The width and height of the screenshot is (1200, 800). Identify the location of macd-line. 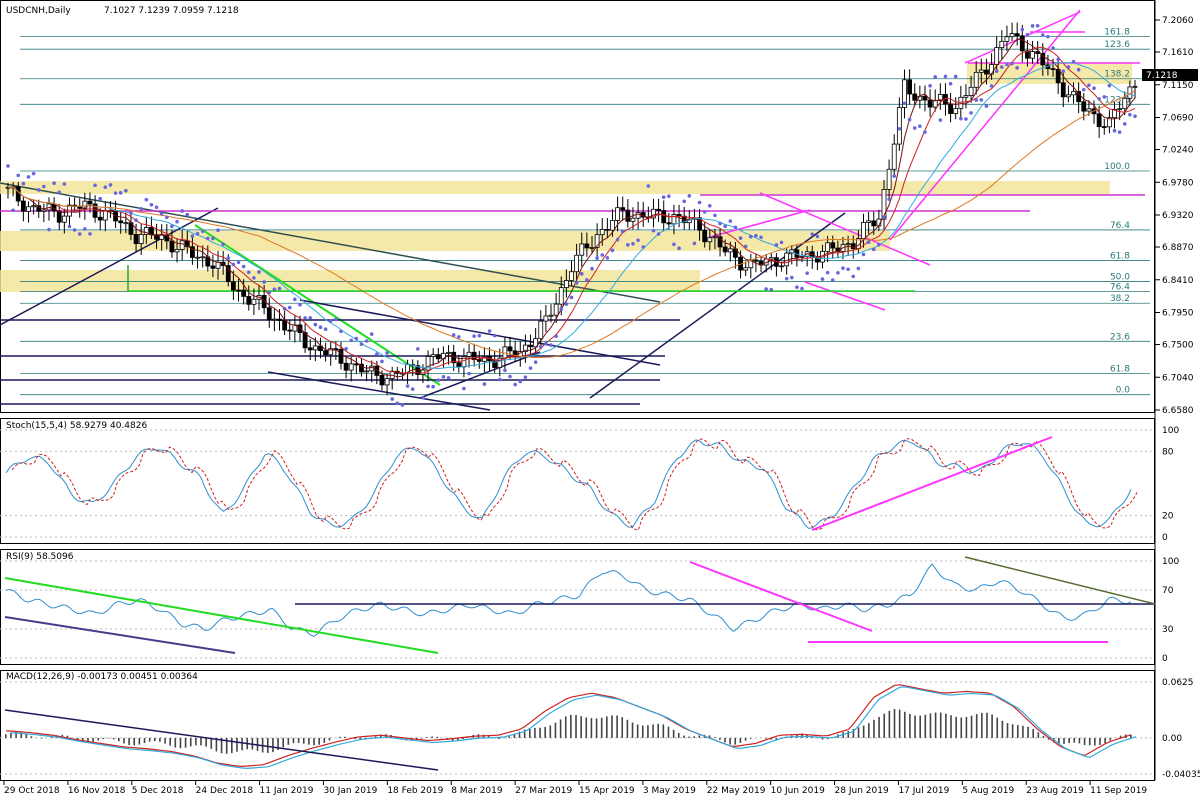
(568, 726).